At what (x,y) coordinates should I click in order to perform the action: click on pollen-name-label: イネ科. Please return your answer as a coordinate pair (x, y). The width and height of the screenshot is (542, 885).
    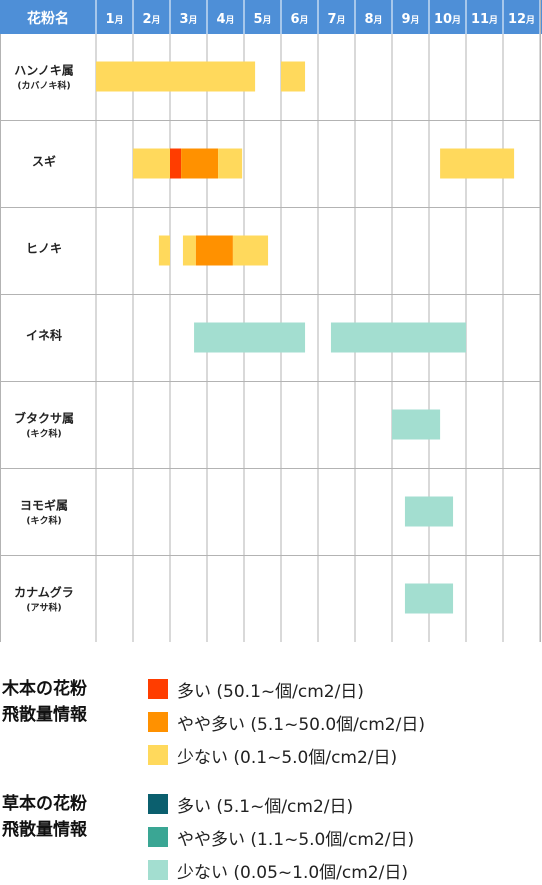
    Looking at the image, I should click on (44, 335).